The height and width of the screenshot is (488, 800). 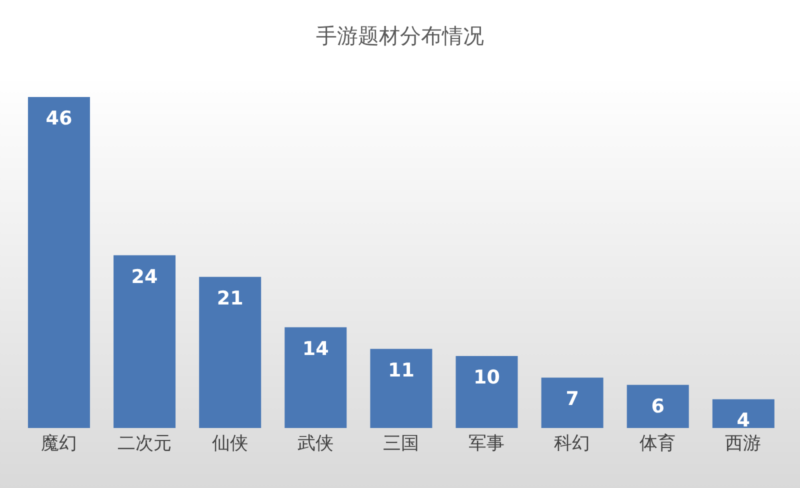 I want to click on data-label: 10, so click(x=487, y=377).